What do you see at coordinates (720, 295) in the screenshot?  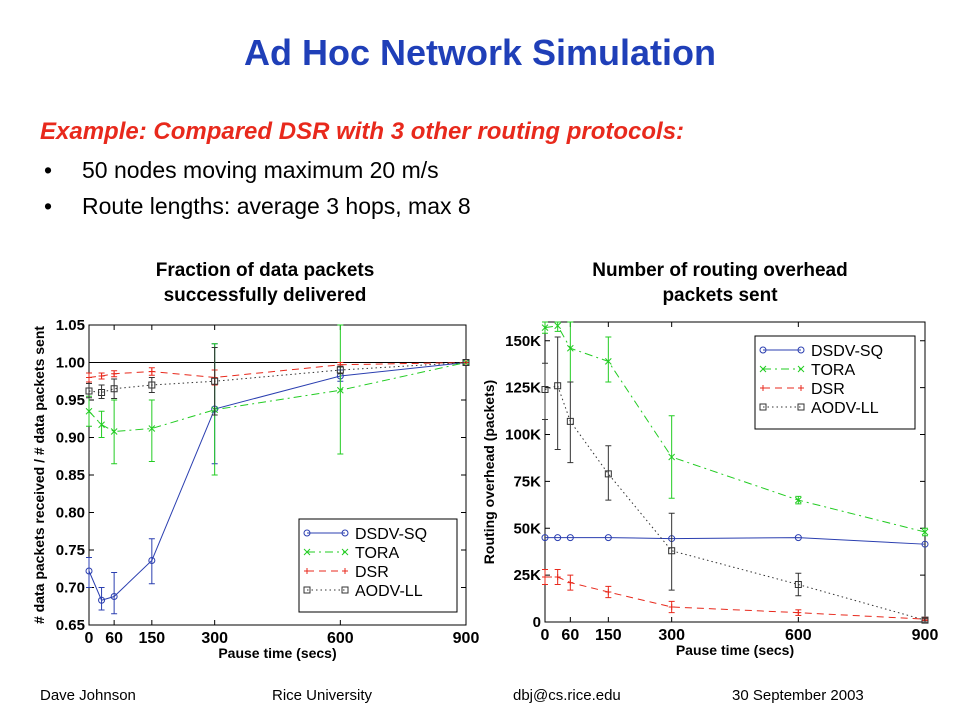 I see `right-chart-title-line: packets sent` at bounding box center [720, 295].